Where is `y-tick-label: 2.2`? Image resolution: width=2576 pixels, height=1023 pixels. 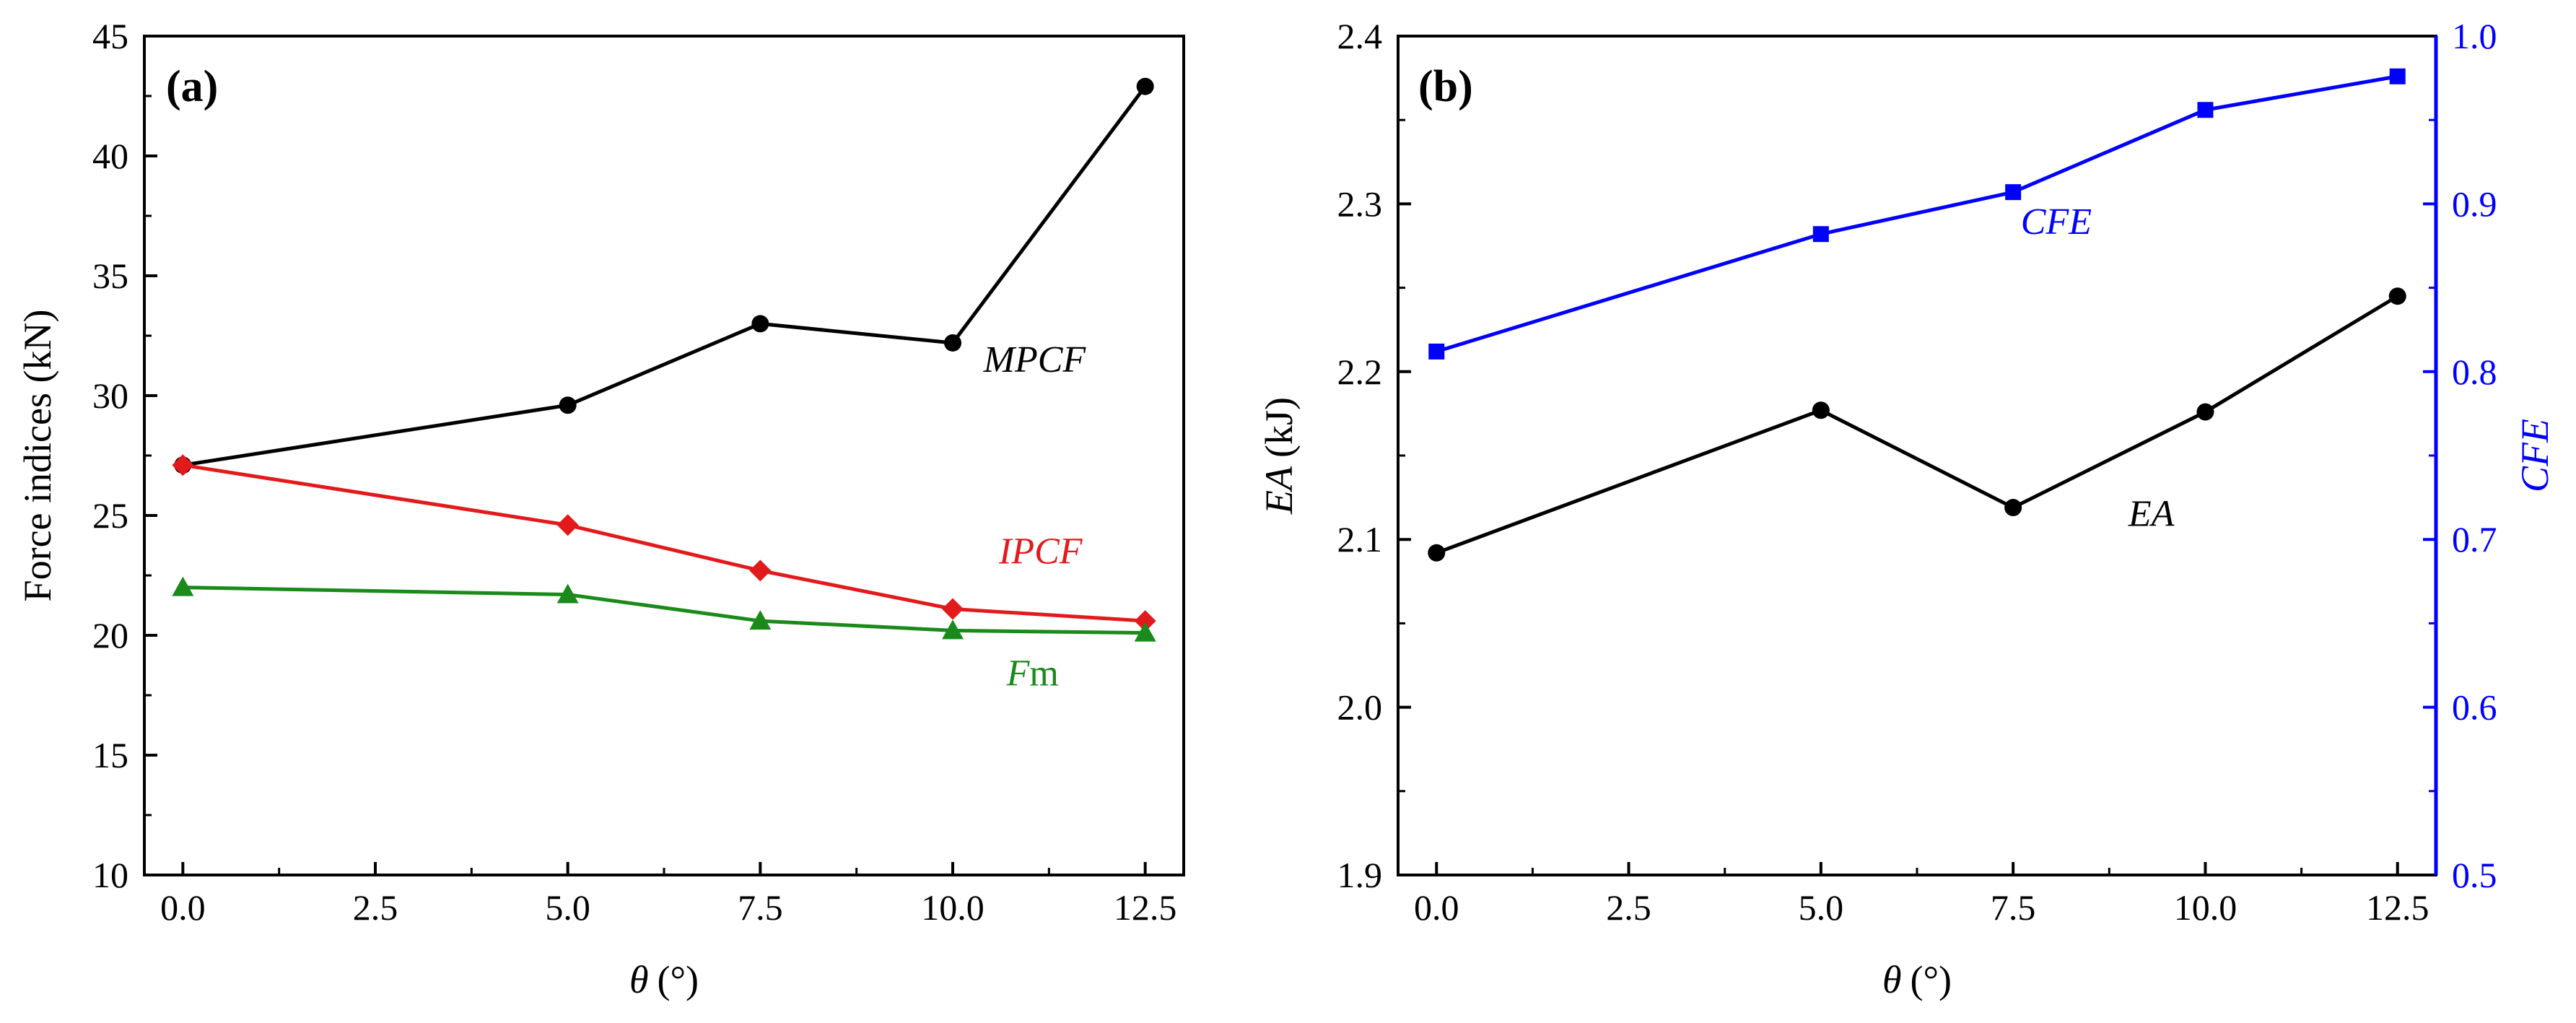
y-tick-label: 2.2 is located at coordinates (1360, 372).